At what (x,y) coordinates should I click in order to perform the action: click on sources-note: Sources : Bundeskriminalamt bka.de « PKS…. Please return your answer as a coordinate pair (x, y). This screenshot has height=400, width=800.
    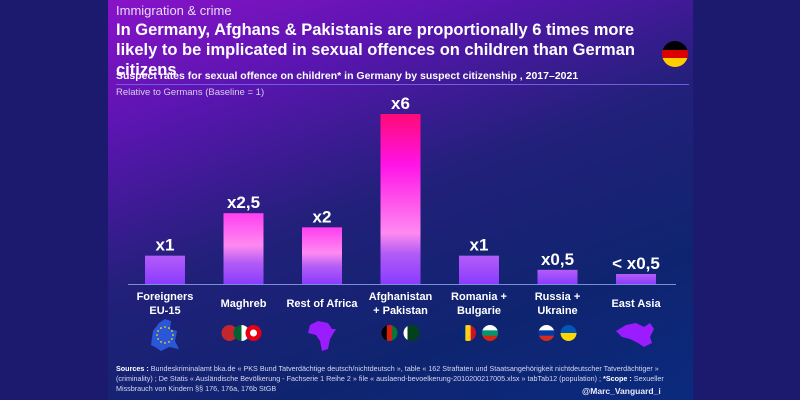
    Looking at the image, I should click on (396, 379).